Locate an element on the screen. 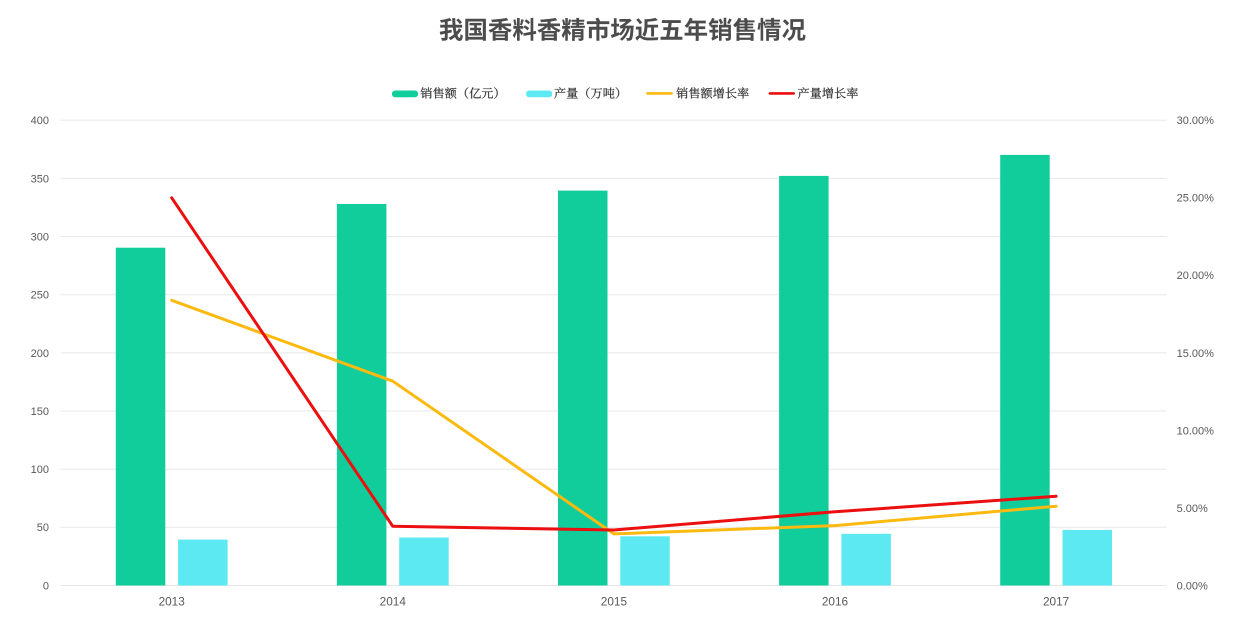 Image resolution: width=1254 pixels, height=620 pixels. svg-text: 200 is located at coordinates (40, 354).